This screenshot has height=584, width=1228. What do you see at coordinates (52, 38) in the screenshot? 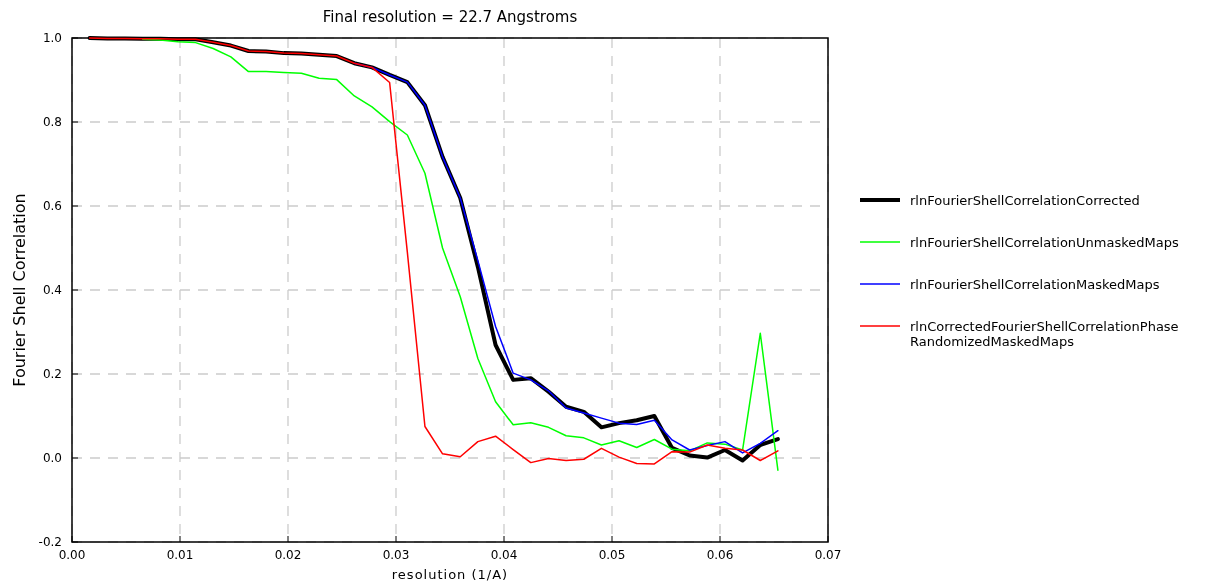
I see `y-tick-label: 1.0` at bounding box center [52, 38].